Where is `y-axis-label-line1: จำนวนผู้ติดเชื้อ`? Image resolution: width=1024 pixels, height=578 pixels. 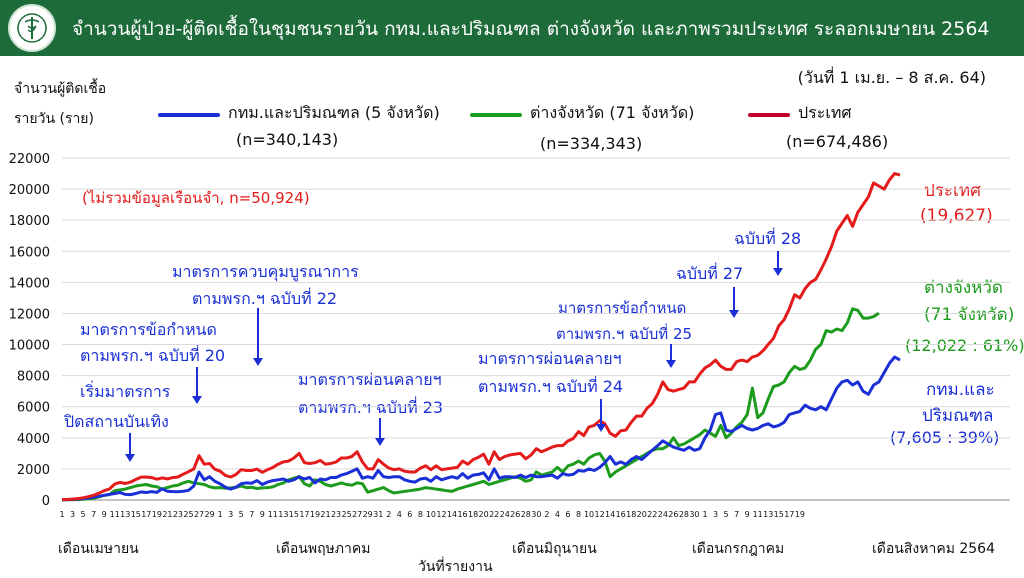
y-axis-label-line1: จำนวนผู้ติดเชื้อ is located at coordinates (60, 89).